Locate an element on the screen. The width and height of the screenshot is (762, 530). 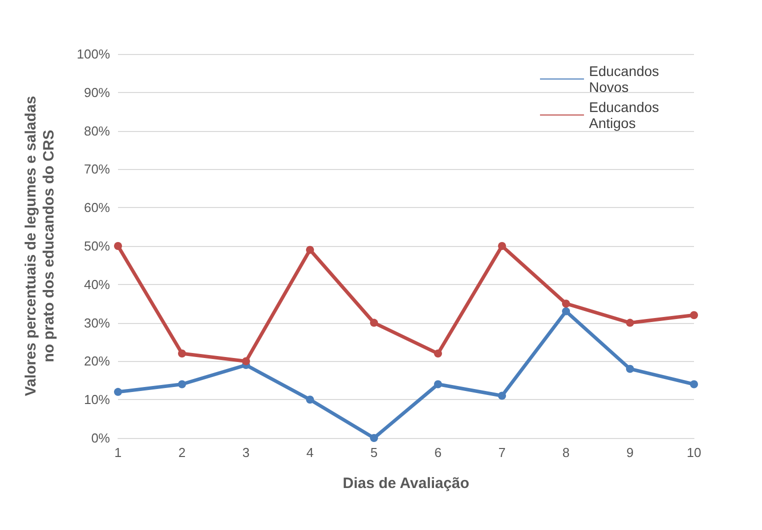
x-tick-label: 6 is located at coordinates (438, 452).